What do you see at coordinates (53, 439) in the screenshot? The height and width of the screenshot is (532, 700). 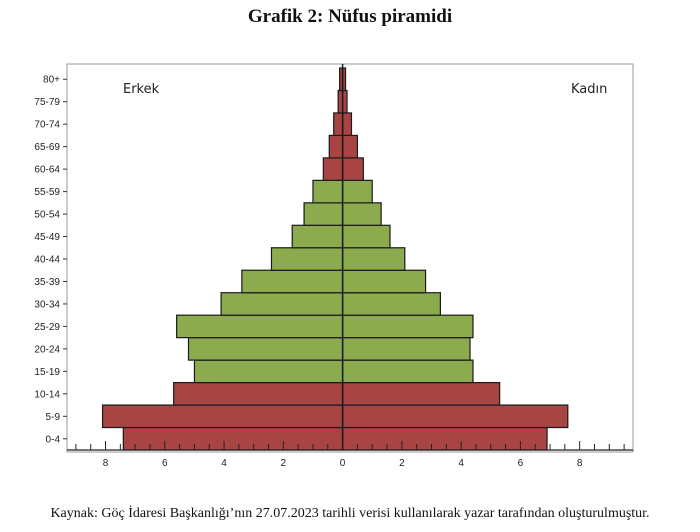 I see `y-tick-label: 0-4` at bounding box center [53, 439].